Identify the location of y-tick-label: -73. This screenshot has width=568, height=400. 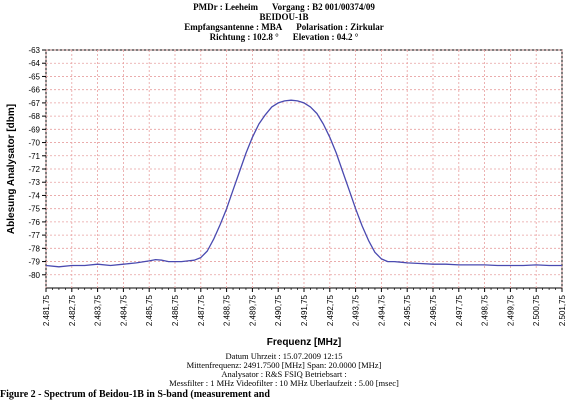
(34, 182).